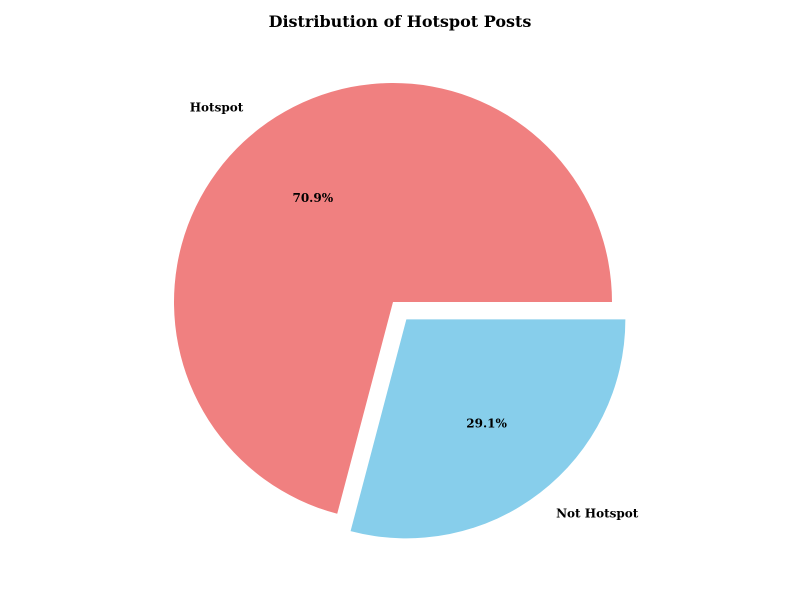 This screenshot has width=800, height=600. I want to click on pct-label-hotspot: 70.9%, so click(312, 198).